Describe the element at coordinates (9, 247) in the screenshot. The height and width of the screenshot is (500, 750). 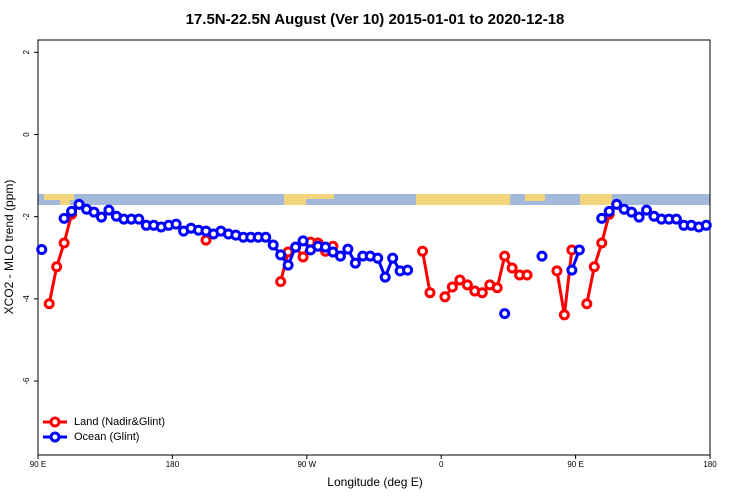
I see `y-axis-label: XCO2 - MLO trend (ppm)` at that location.